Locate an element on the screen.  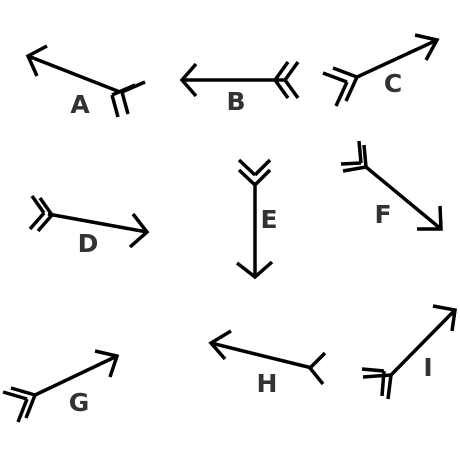
arrow-g-shaft is located at coordinates (75, 376).